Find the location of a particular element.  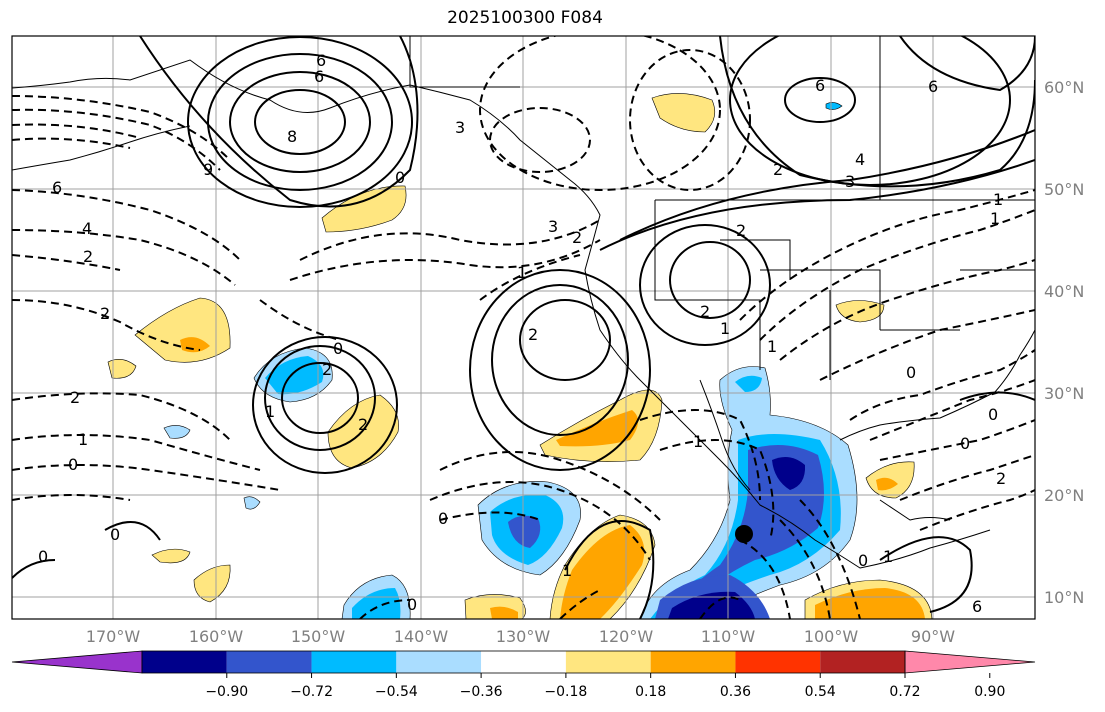

colorbar-extend-high is located at coordinates (970, 662).